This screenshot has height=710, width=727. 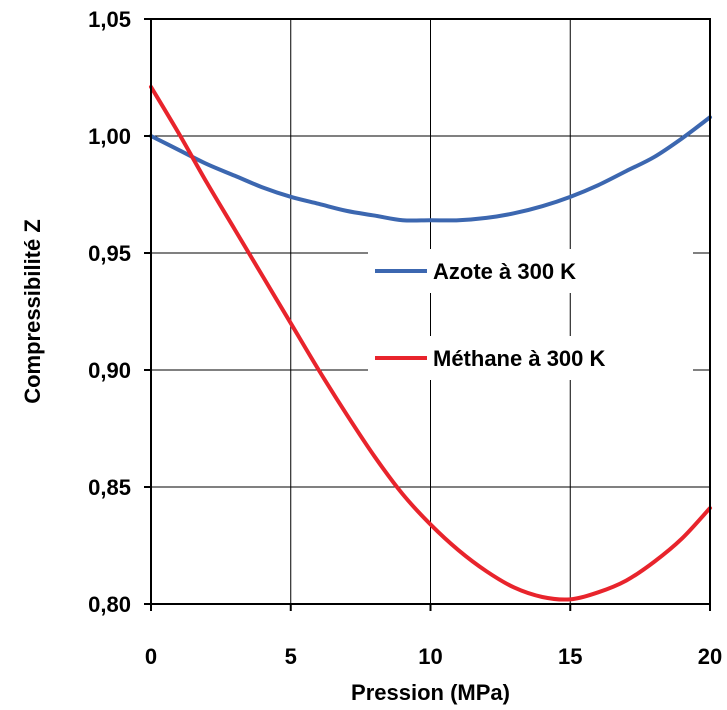 What do you see at coordinates (430, 692) in the screenshot?
I see `x-axis-label: Pression (MPa)` at bounding box center [430, 692].